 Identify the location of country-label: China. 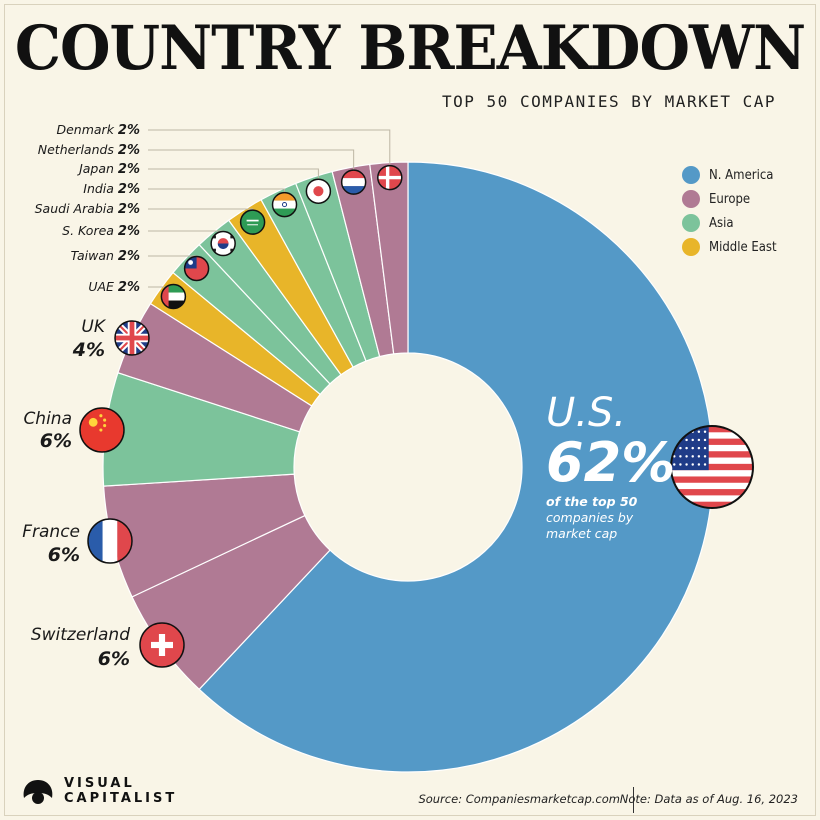
(47, 419).